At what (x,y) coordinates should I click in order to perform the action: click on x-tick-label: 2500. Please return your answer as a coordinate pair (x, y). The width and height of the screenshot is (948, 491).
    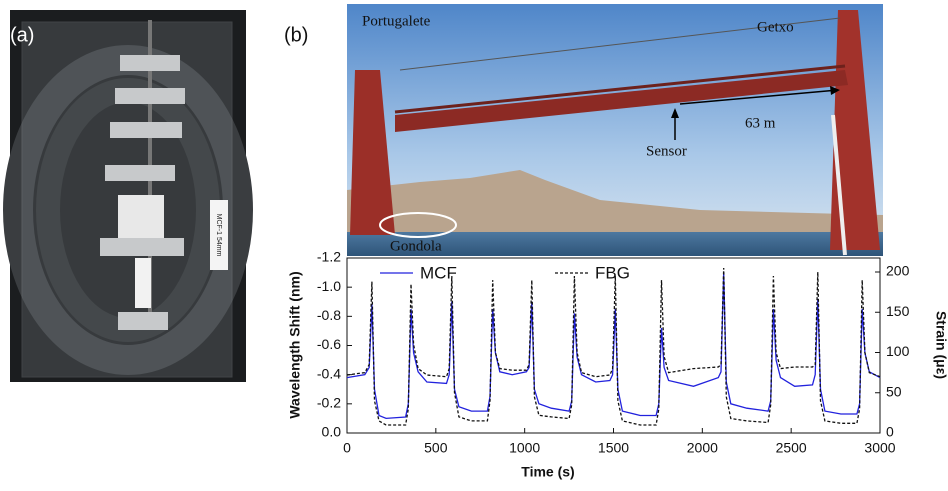
    Looking at the image, I should click on (791, 448).